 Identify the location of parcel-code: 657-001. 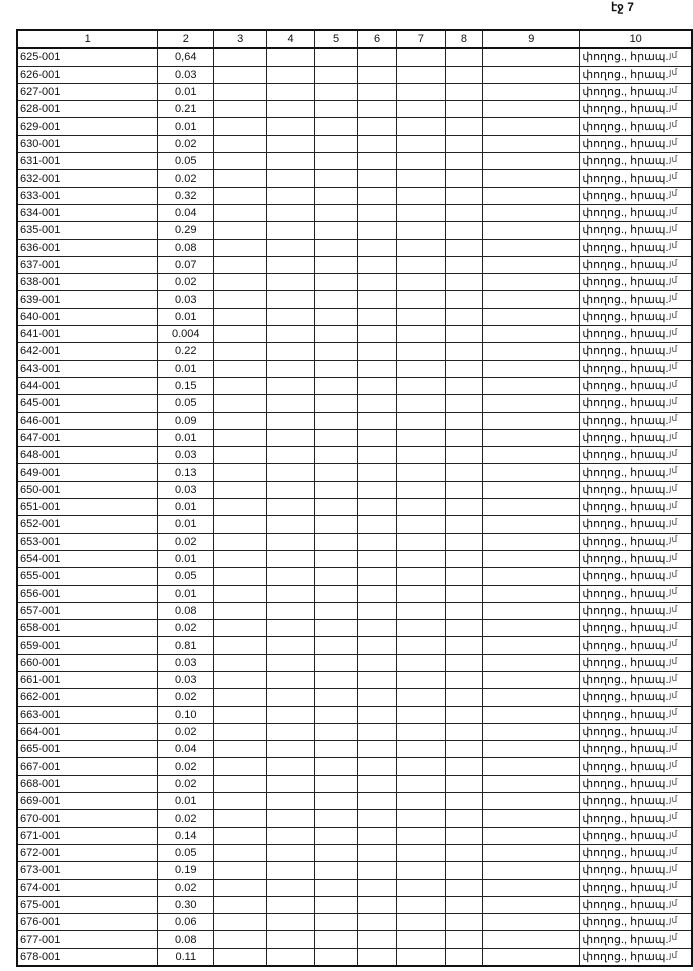
(87, 611).